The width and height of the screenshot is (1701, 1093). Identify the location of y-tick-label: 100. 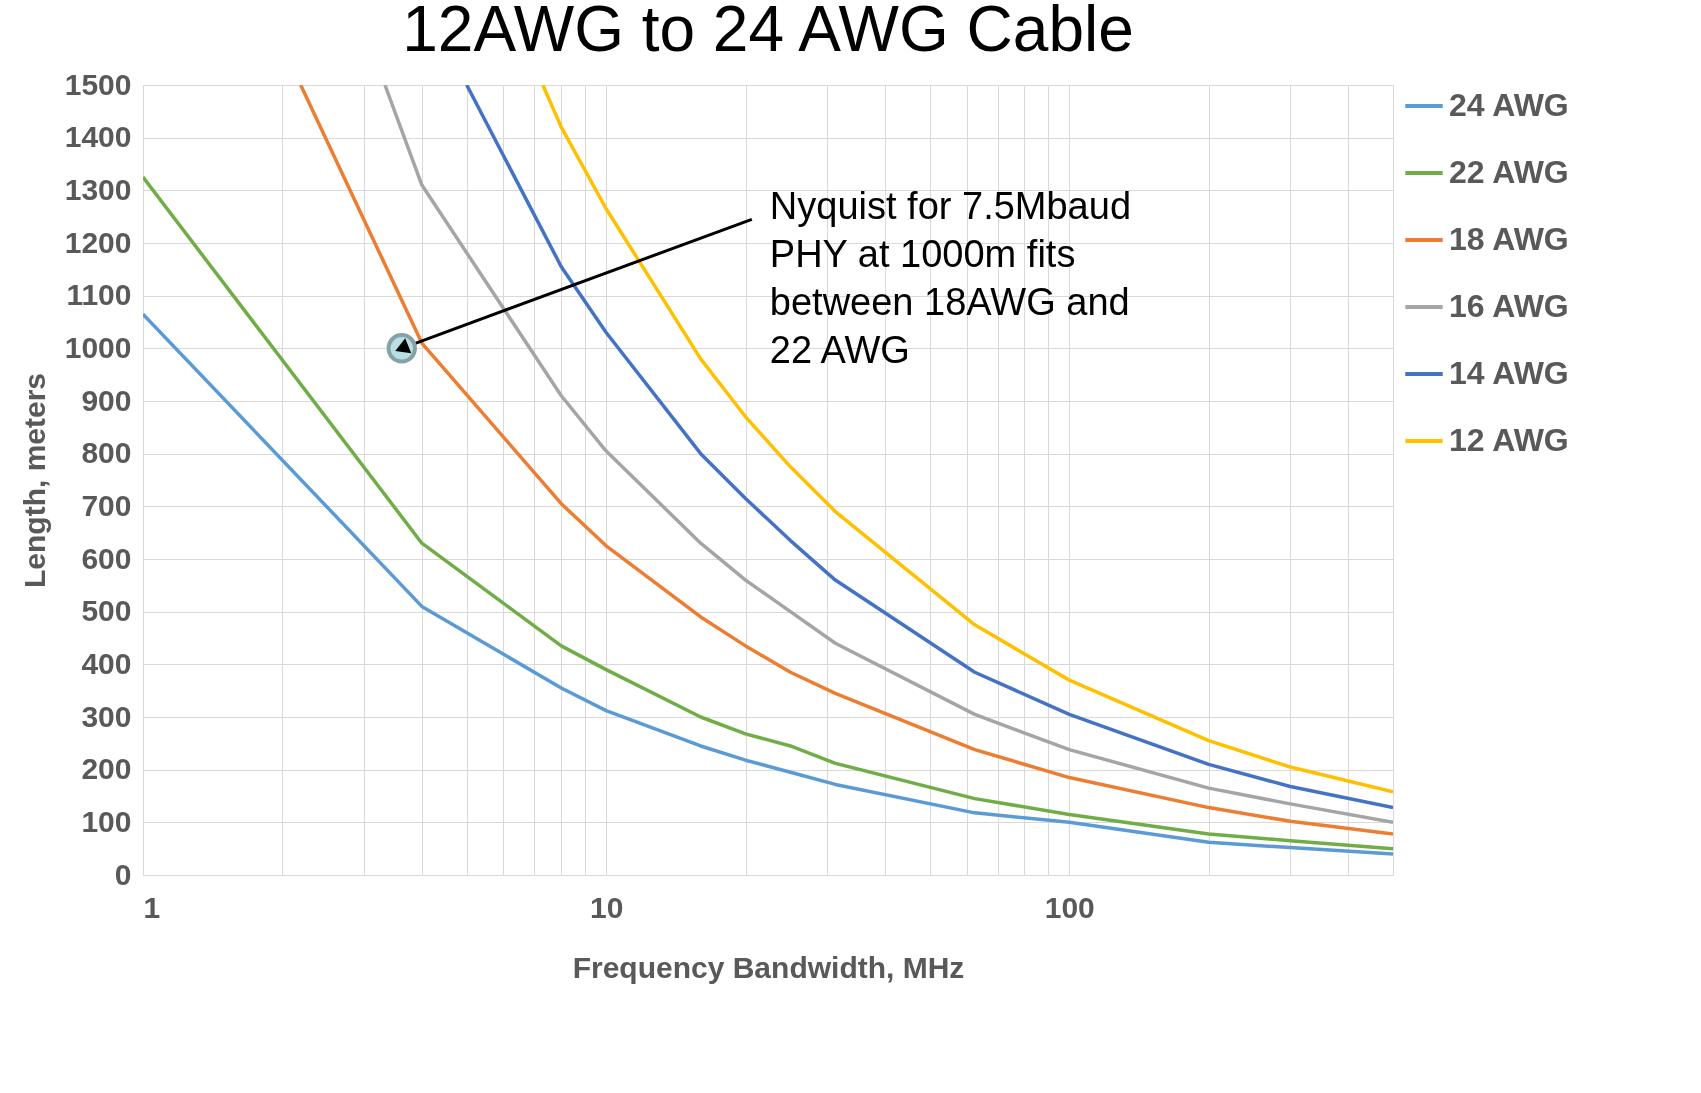
(106, 821).